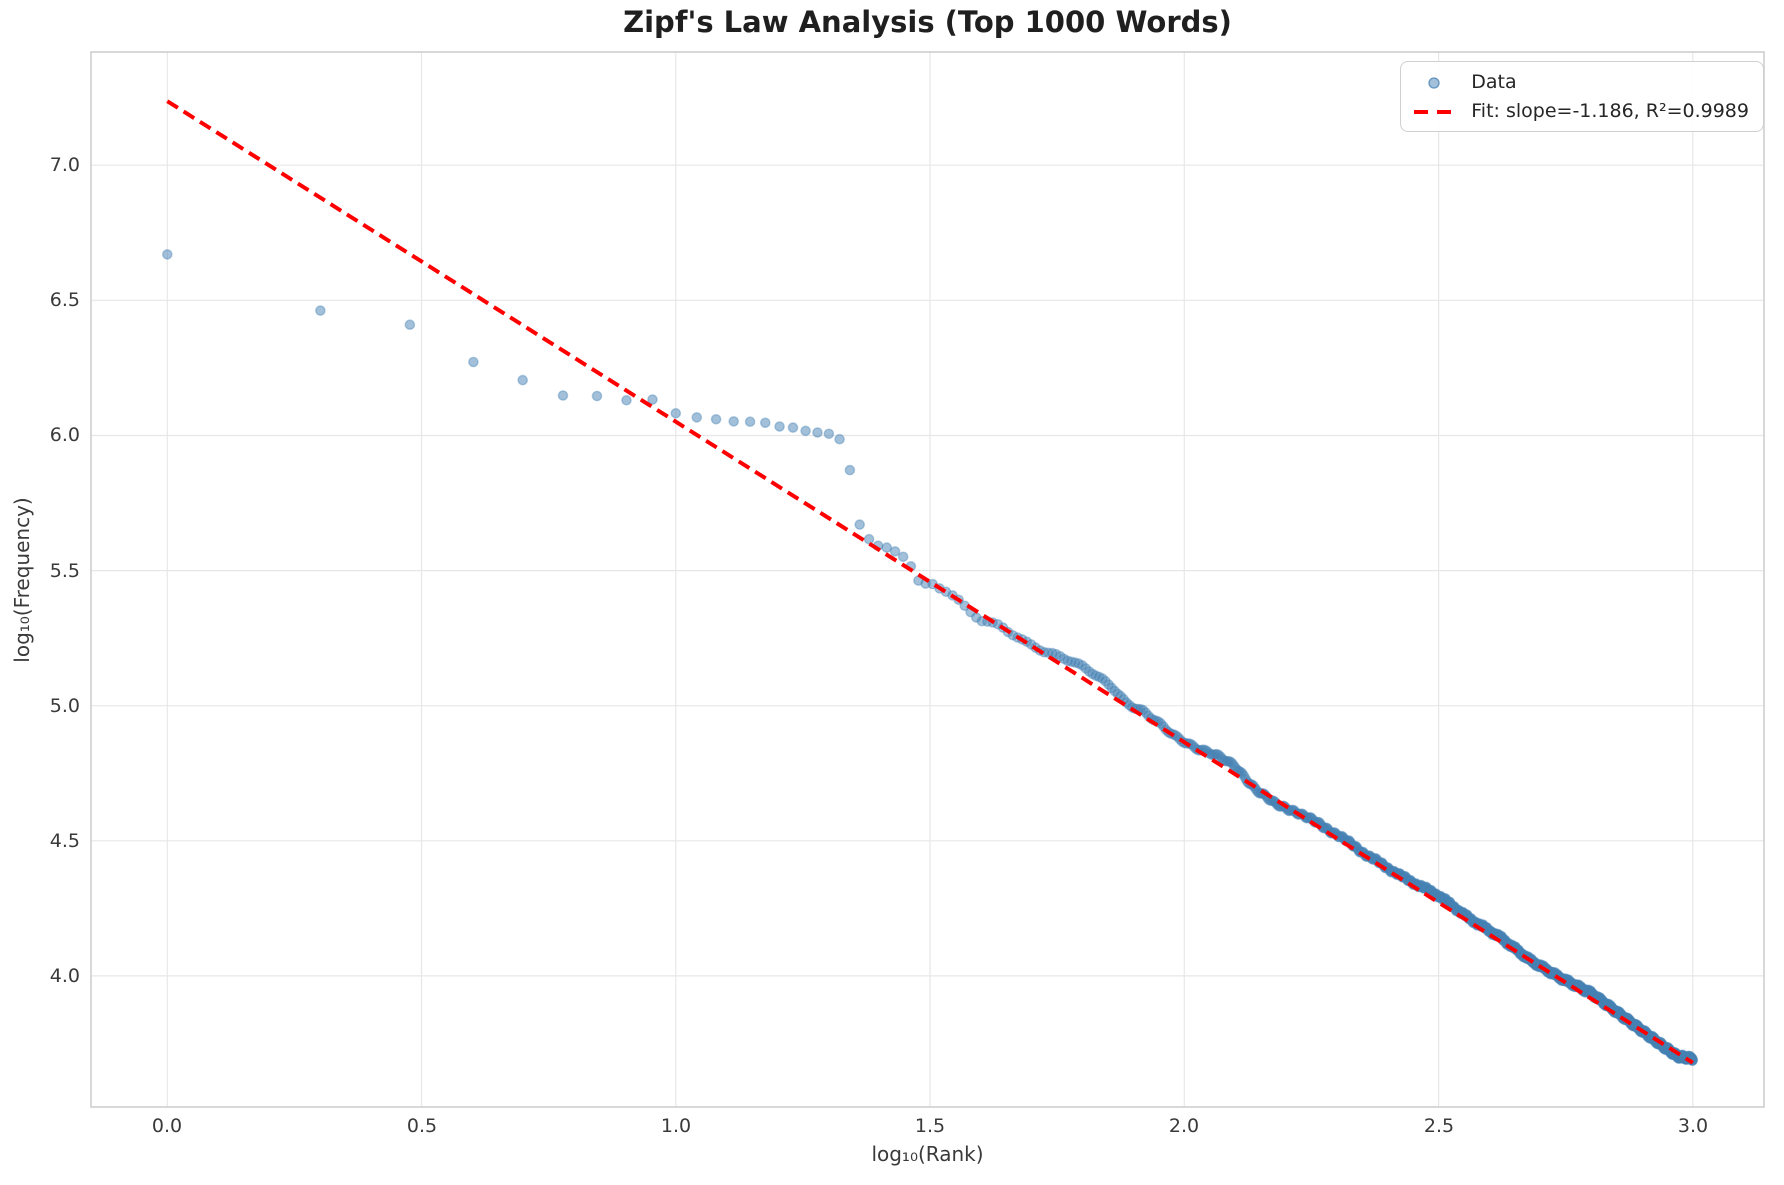 The image size is (1784, 1185). What do you see at coordinates (22, 580) in the screenshot?
I see `y-axis-label: log₁₀(Frequency)` at bounding box center [22, 580].